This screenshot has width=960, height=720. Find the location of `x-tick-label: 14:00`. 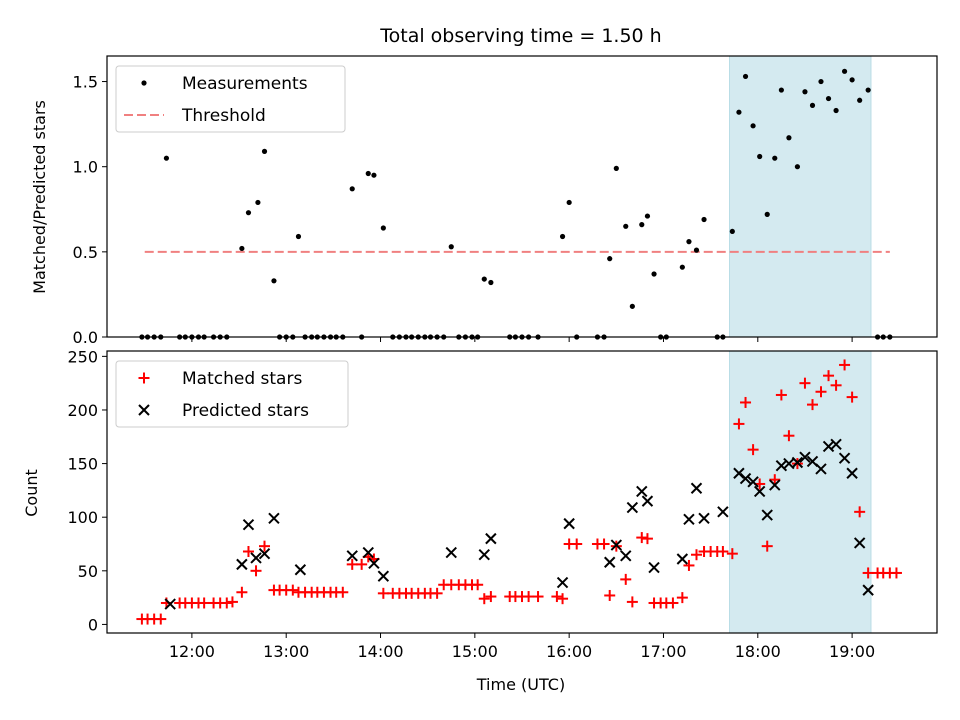

x-tick-label: 14:00 is located at coordinates (380, 651).